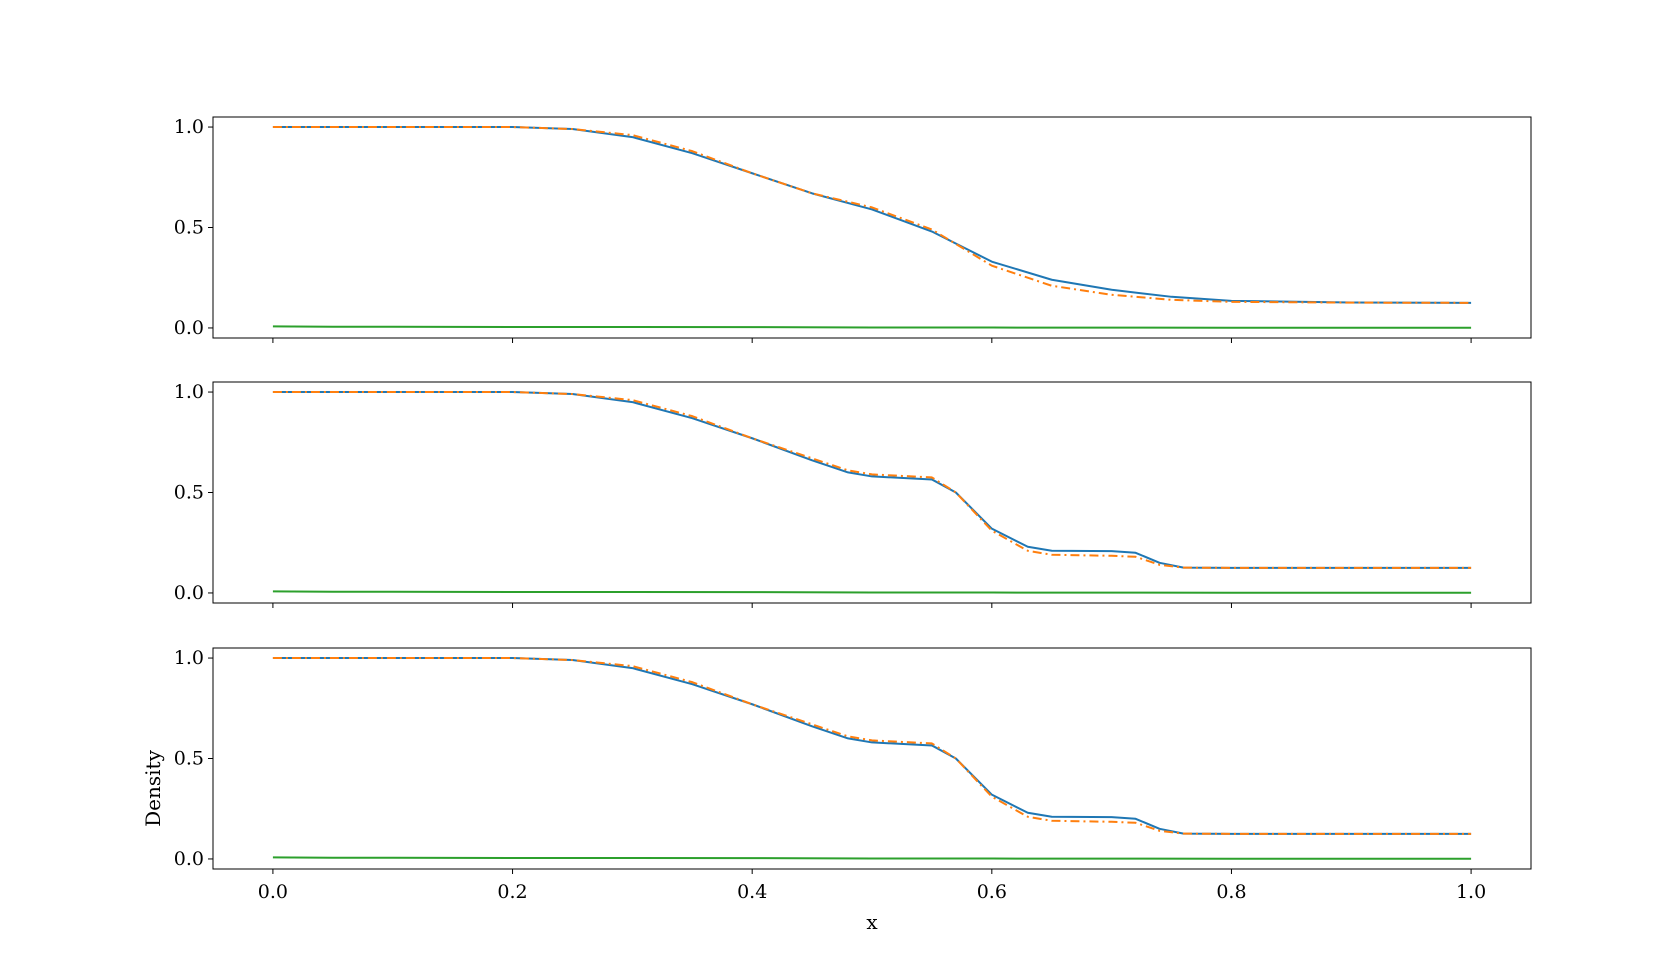 The height and width of the screenshot is (963, 1680). I want to click on x-tick-label: 1.0, so click(1471, 892).